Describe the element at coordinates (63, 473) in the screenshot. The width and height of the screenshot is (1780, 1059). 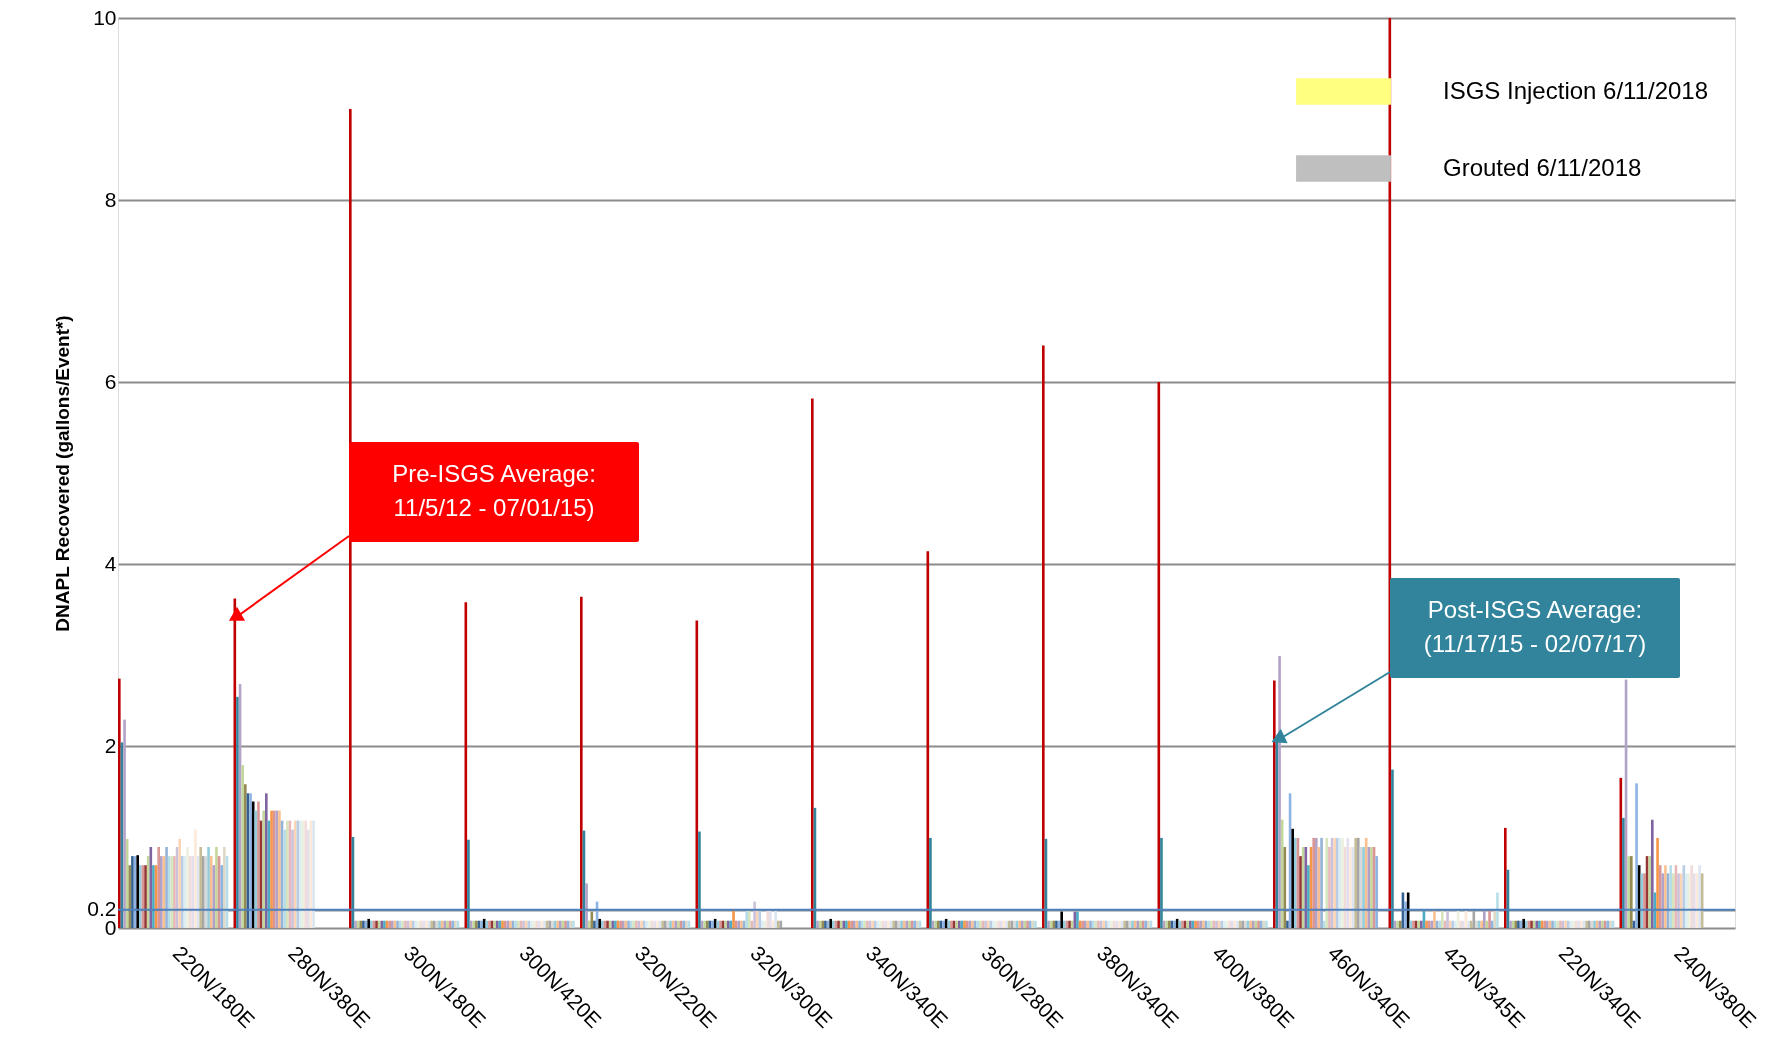
I see `y-axis-title: DNAPL Recovered (gallons/Event*)` at that location.